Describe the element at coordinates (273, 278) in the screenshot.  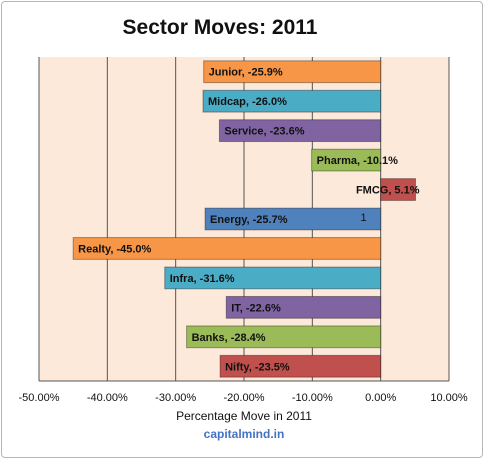
I see `bar-infra` at that location.